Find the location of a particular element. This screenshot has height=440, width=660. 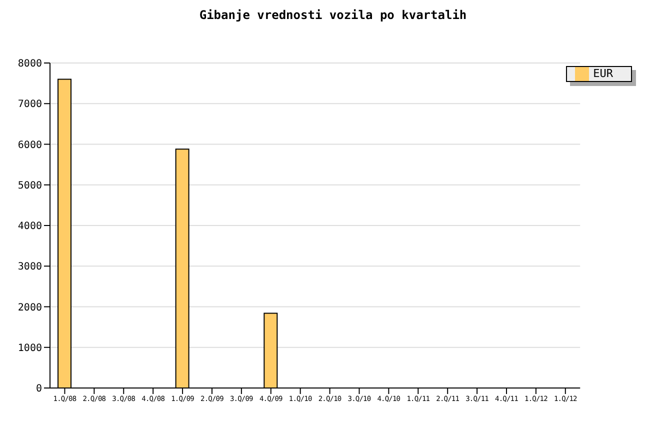

y-tick-label: 2000 is located at coordinates (30, 308).